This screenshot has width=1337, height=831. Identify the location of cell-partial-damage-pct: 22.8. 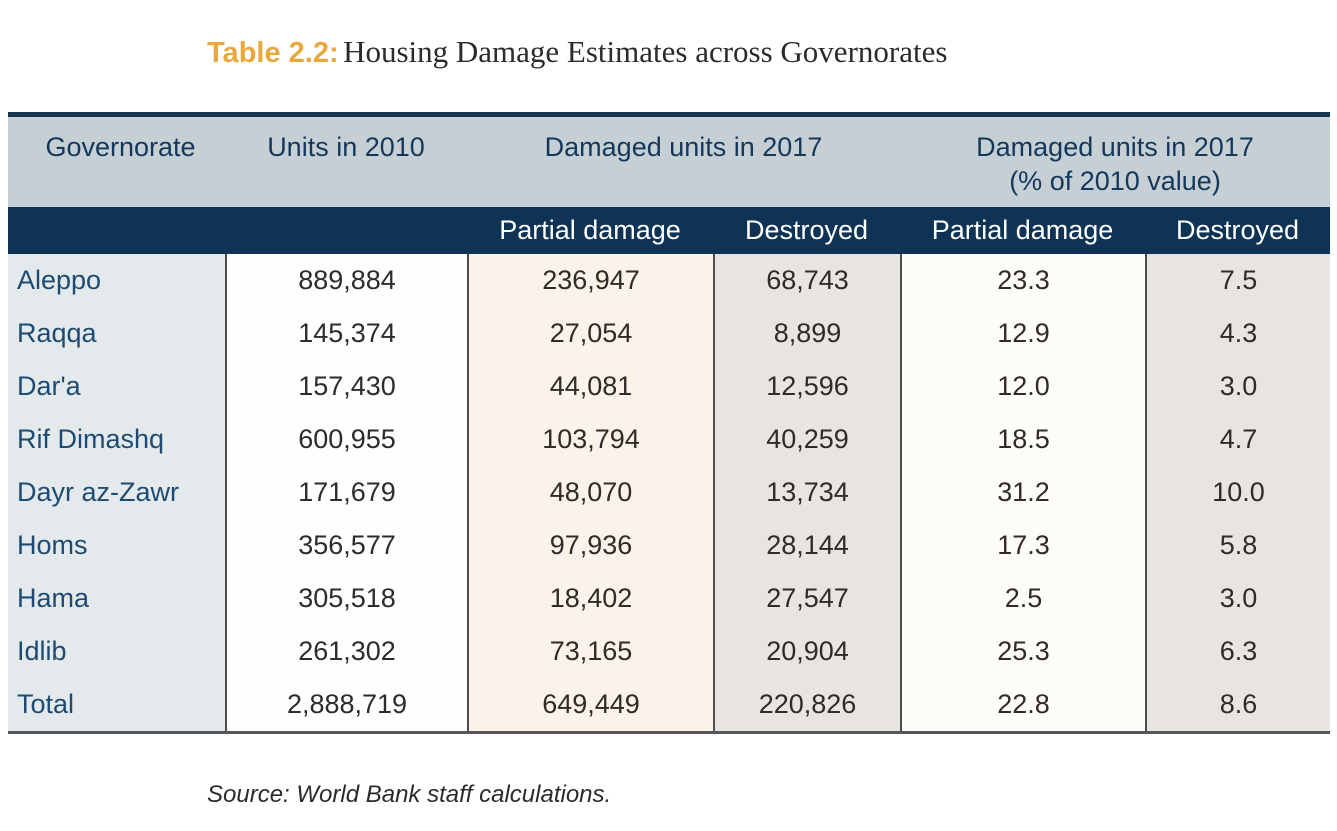
(1022, 704).